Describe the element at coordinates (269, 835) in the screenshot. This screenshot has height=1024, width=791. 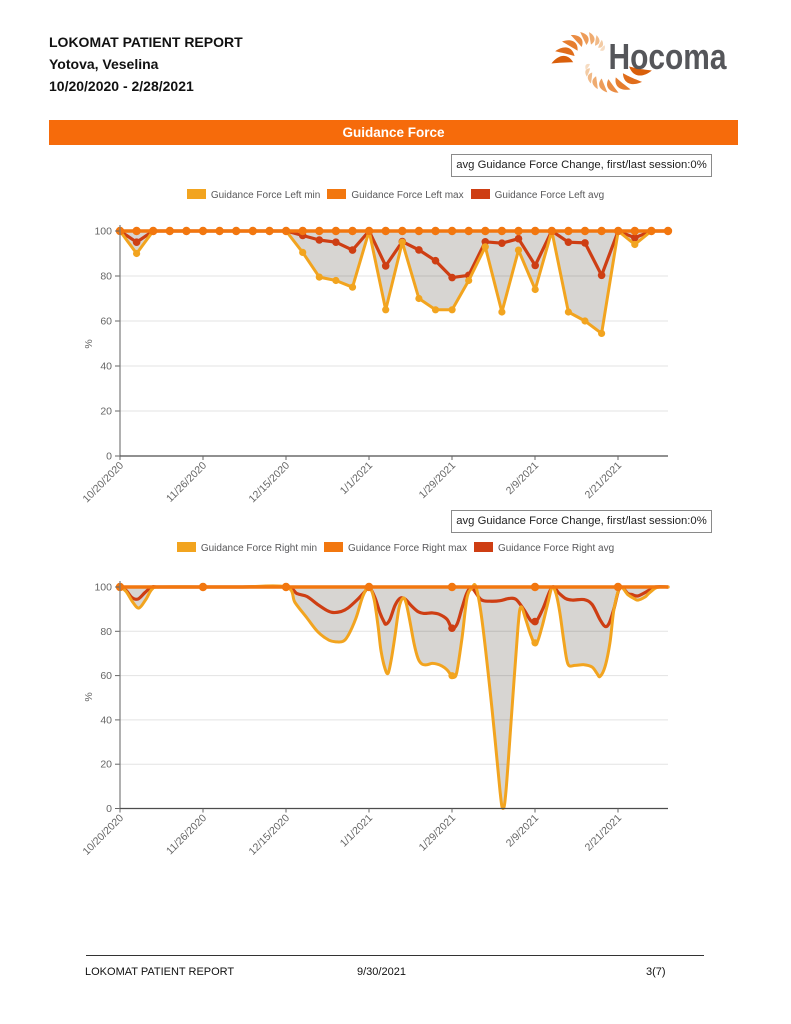
I see `svg-text: 12/15/2020` at that location.